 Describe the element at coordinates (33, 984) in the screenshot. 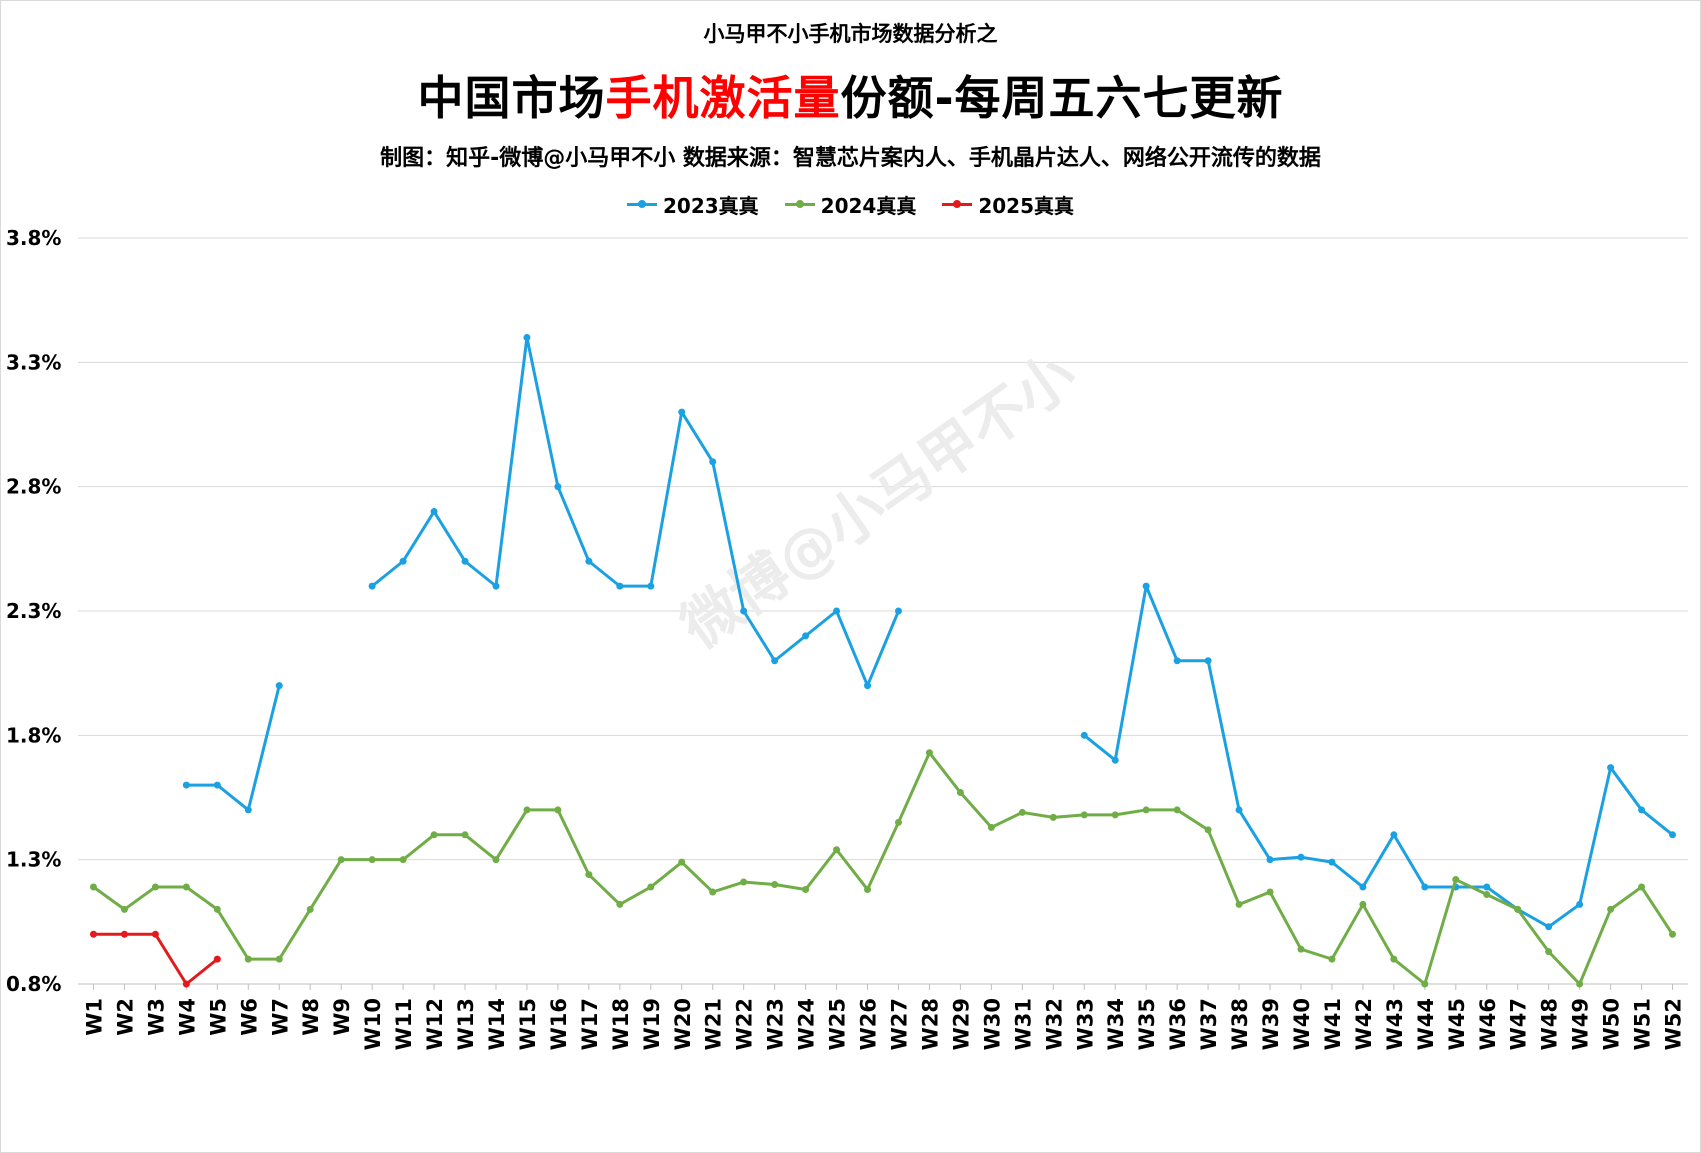

I see `y-tick-label: 0.8%` at that location.